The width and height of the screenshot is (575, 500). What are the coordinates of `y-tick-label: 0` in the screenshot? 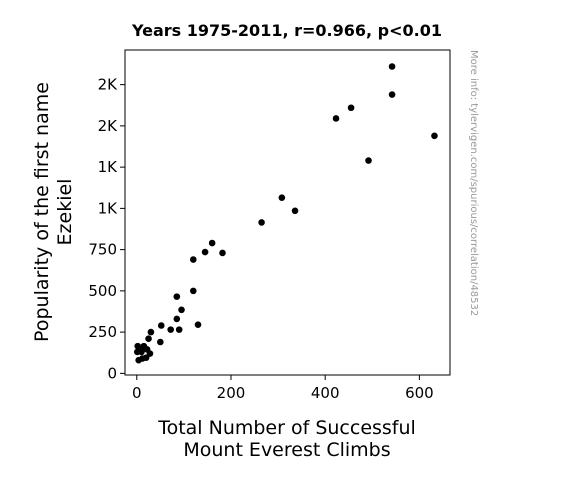 It's located at (112, 373).